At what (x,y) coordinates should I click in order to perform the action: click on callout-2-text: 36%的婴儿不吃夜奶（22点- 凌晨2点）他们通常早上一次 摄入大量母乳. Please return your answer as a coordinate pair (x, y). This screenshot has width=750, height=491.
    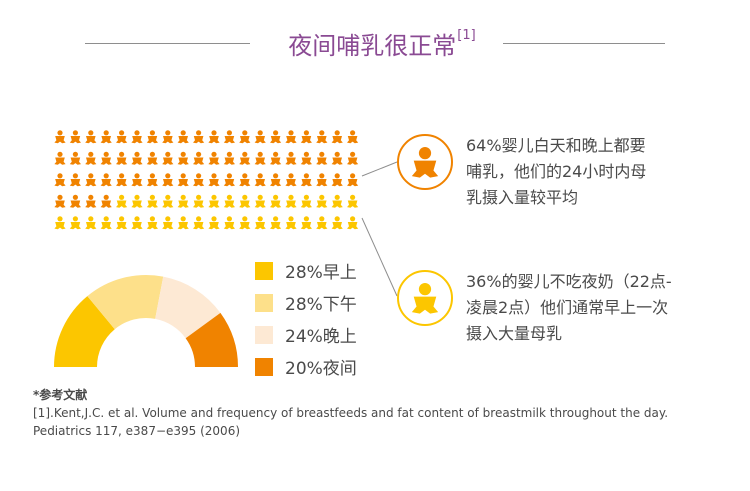
    Looking at the image, I should click on (596, 308).